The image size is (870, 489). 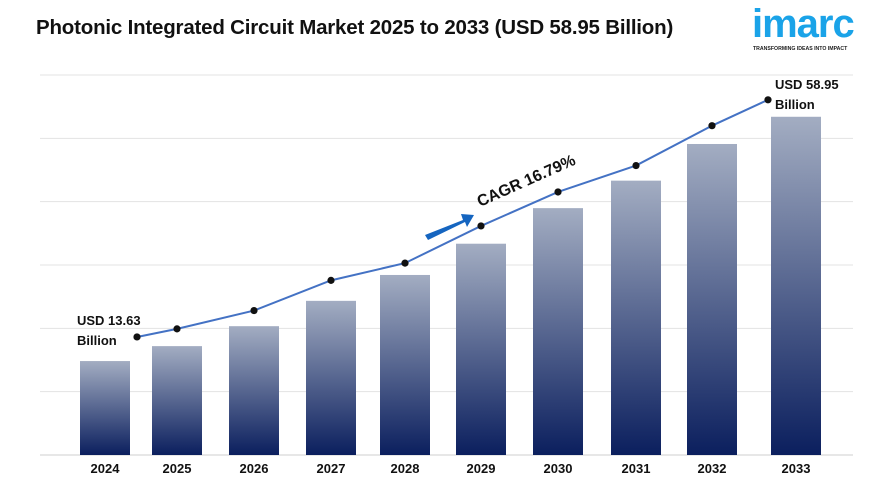 What do you see at coordinates (331, 377) in the screenshot?
I see `bar-2027` at bounding box center [331, 377].